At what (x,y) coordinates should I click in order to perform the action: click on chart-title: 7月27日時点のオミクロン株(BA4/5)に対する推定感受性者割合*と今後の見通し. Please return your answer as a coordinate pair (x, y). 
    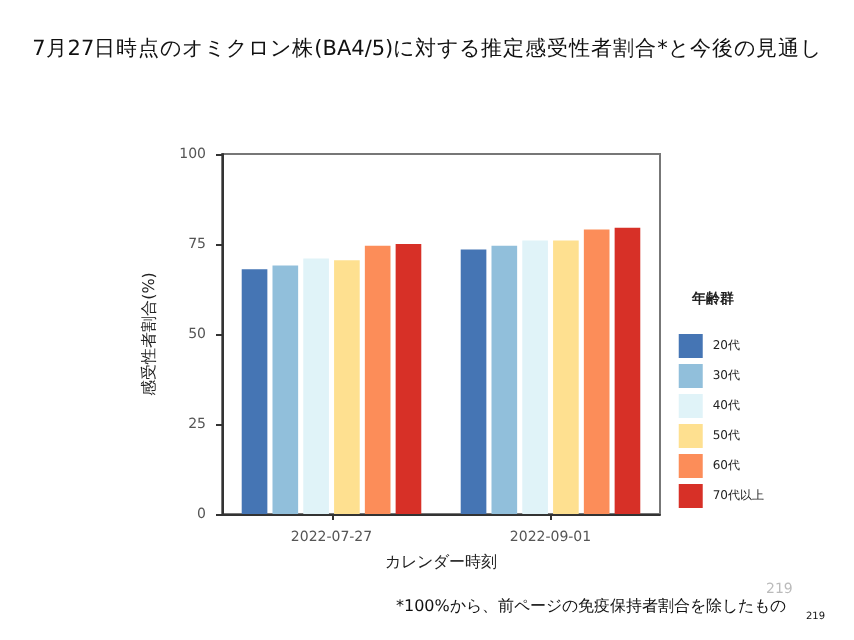
    Looking at the image, I should click on (427, 48).